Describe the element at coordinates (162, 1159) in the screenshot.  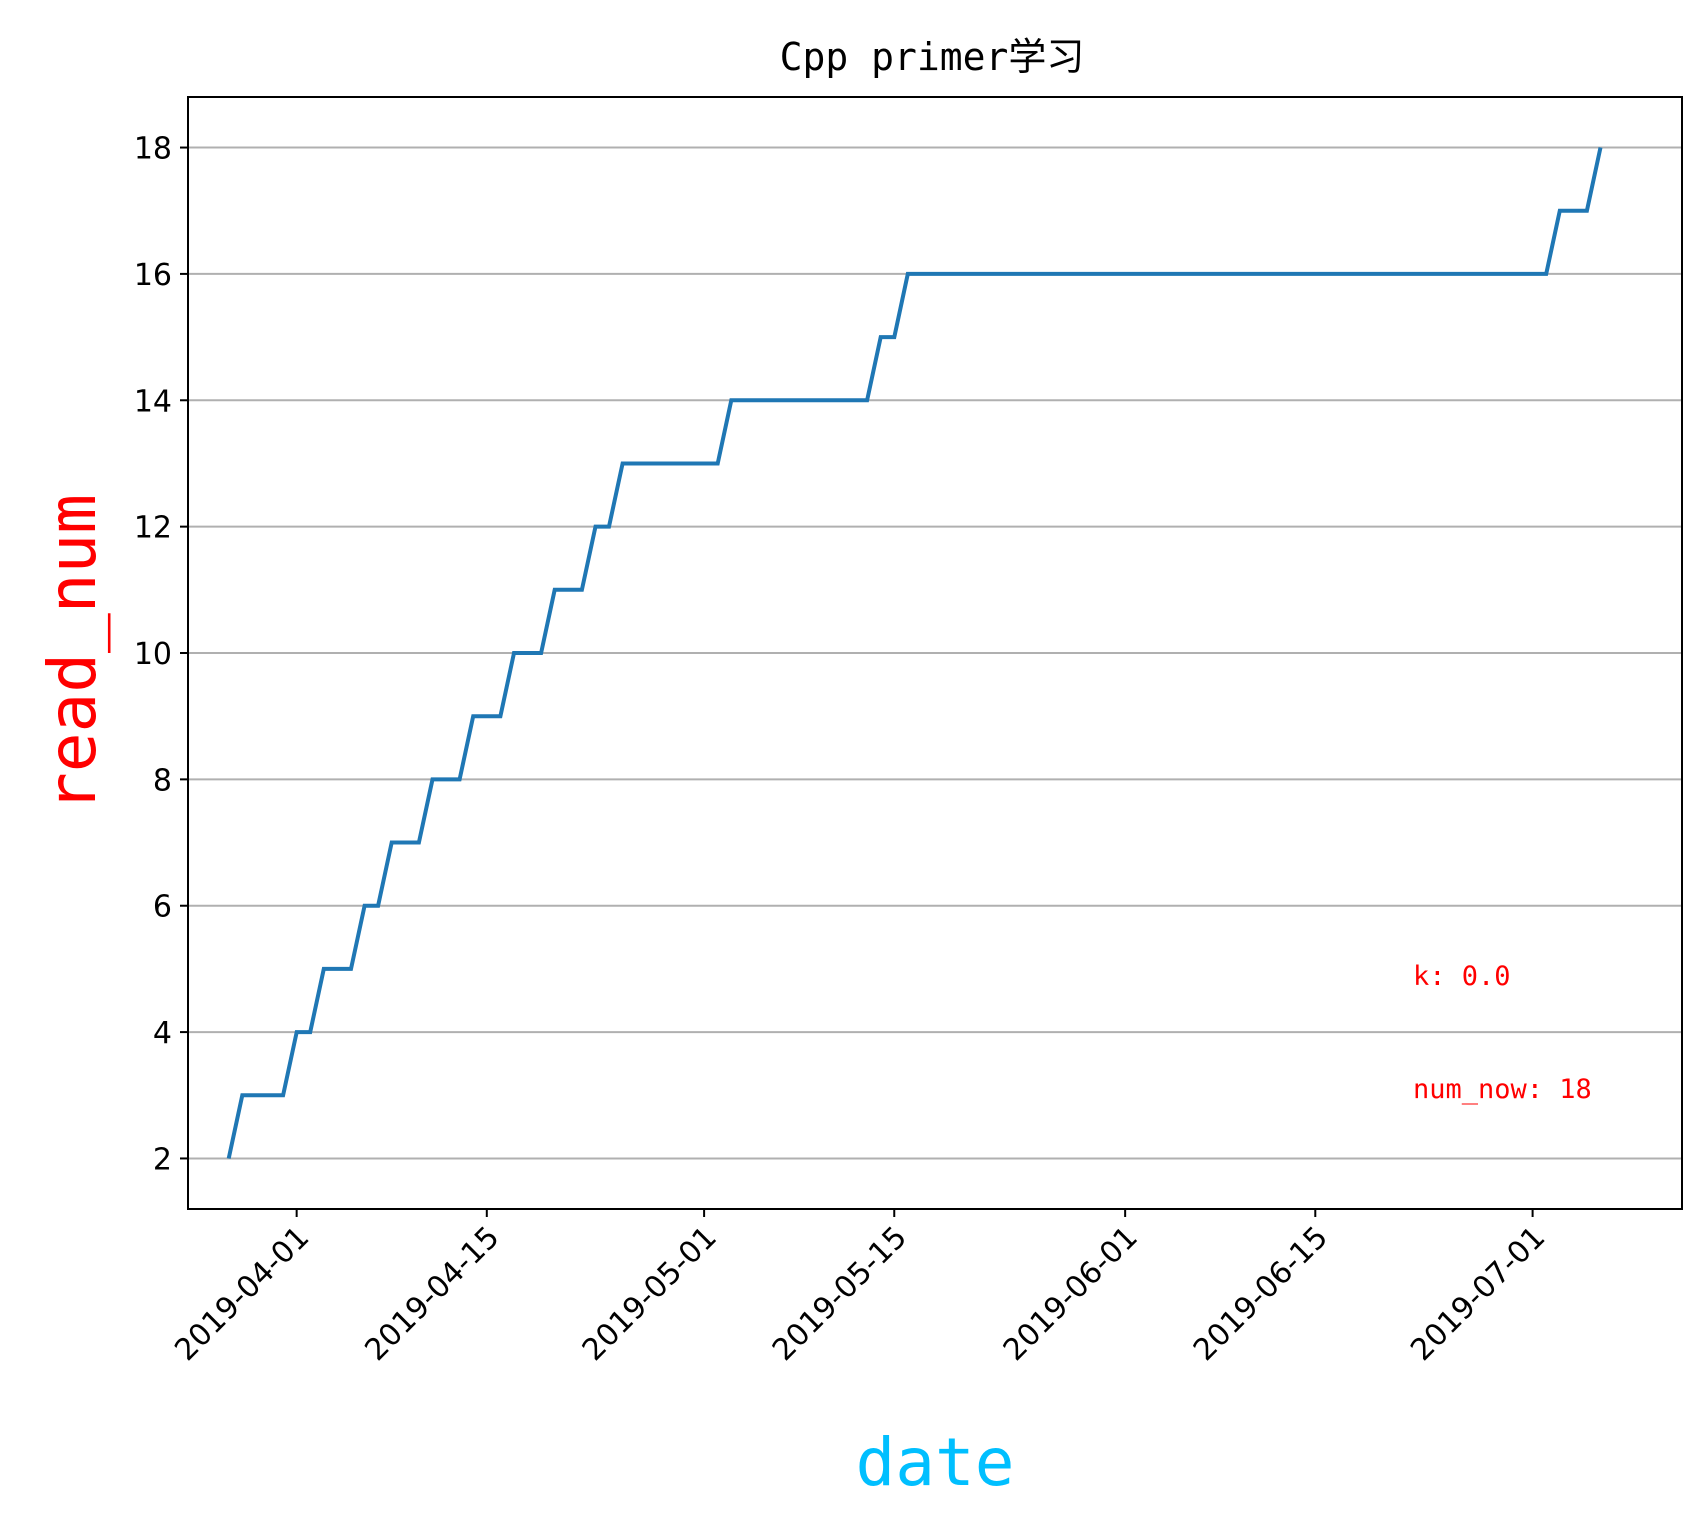
I see `y-tick-label: 2` at that location.